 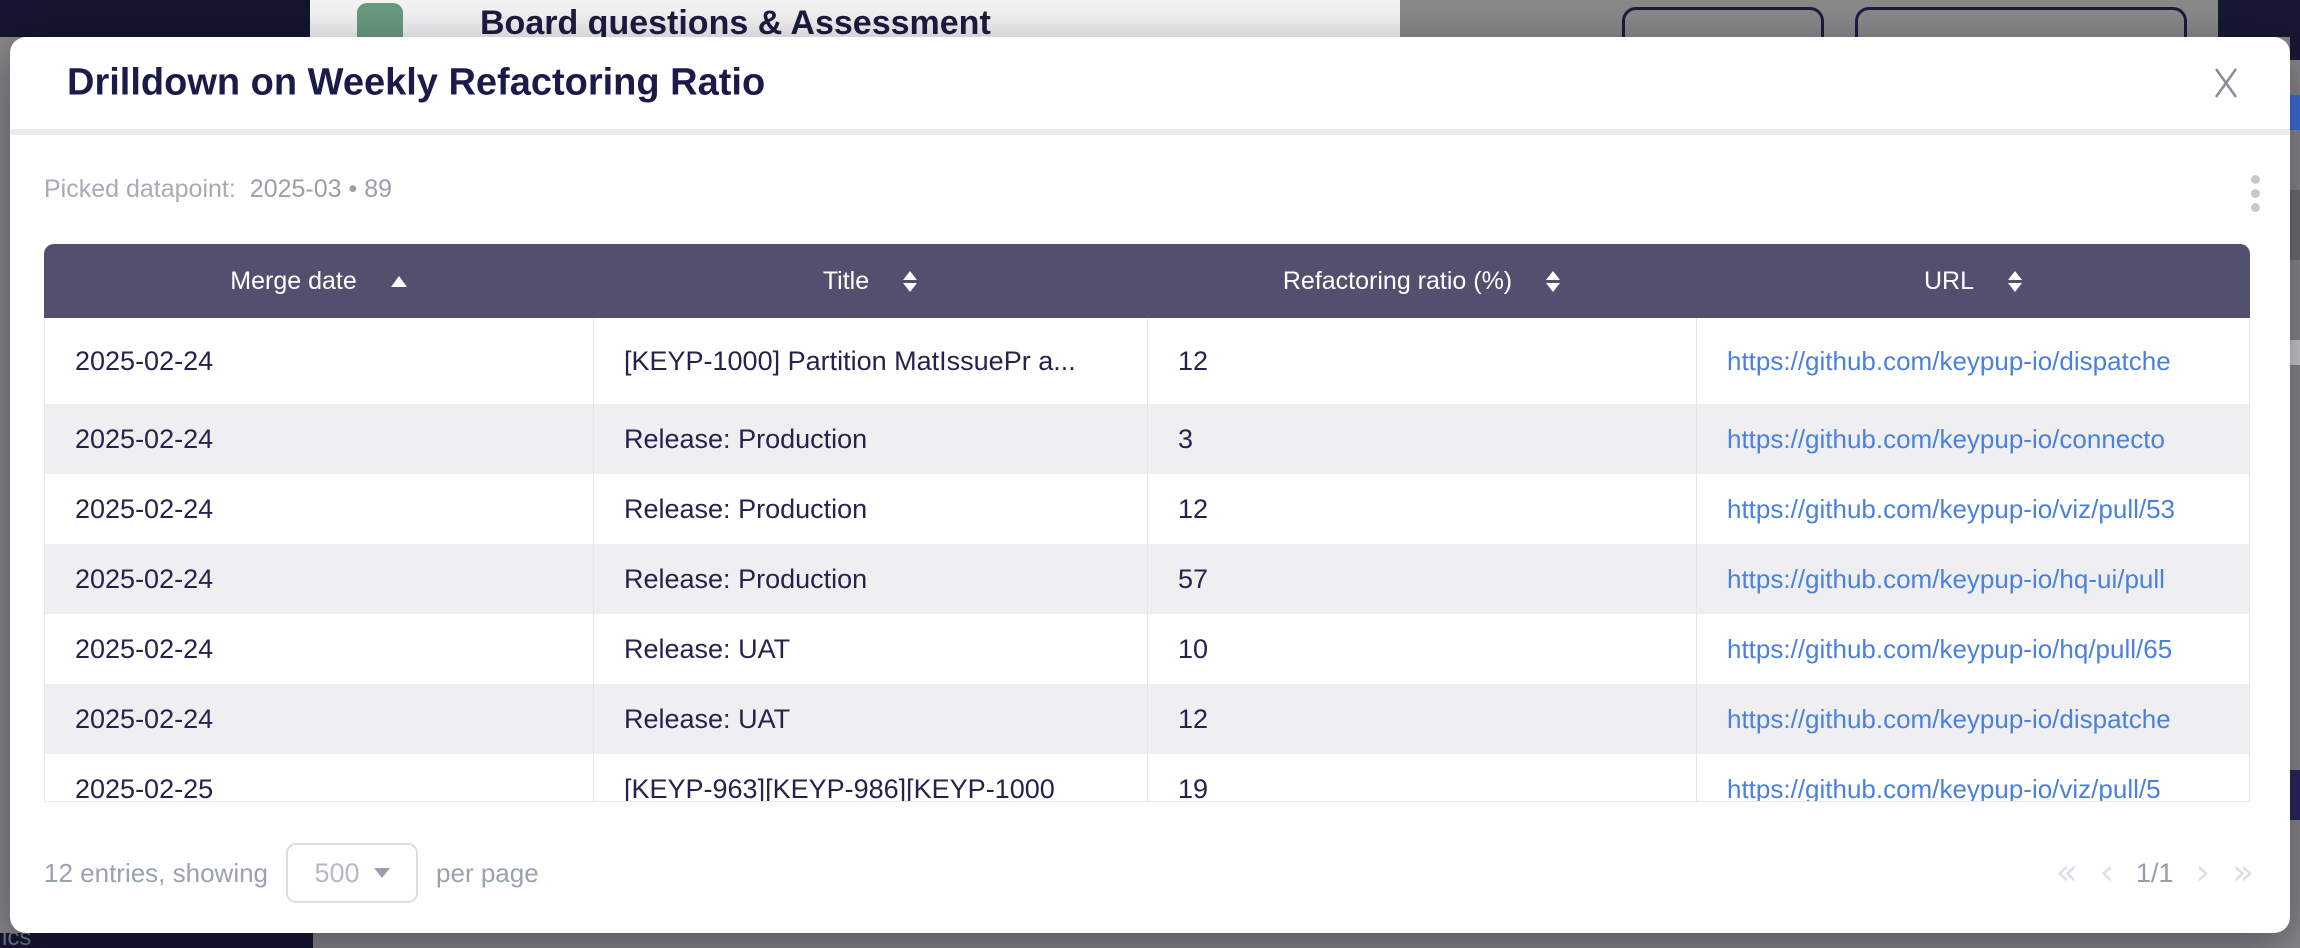 I want to click on cell-url: https://github.com/keypup-io/connecto, so click(x=1972, y=439).